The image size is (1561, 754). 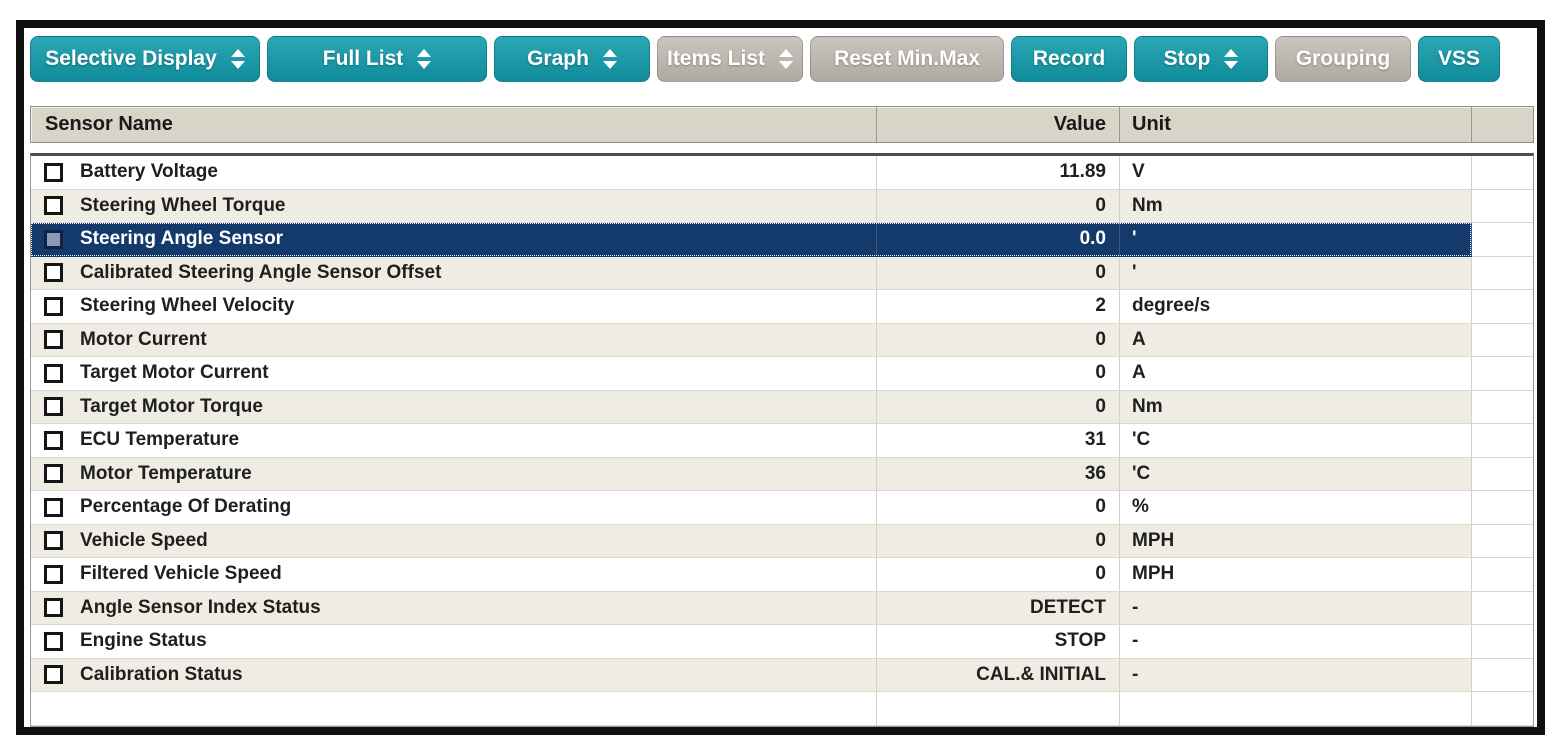 What do you see at coordinates (998, 608) in the screenshot?
I see `sensor-value: DETECT` at bounding box center [998, 608].